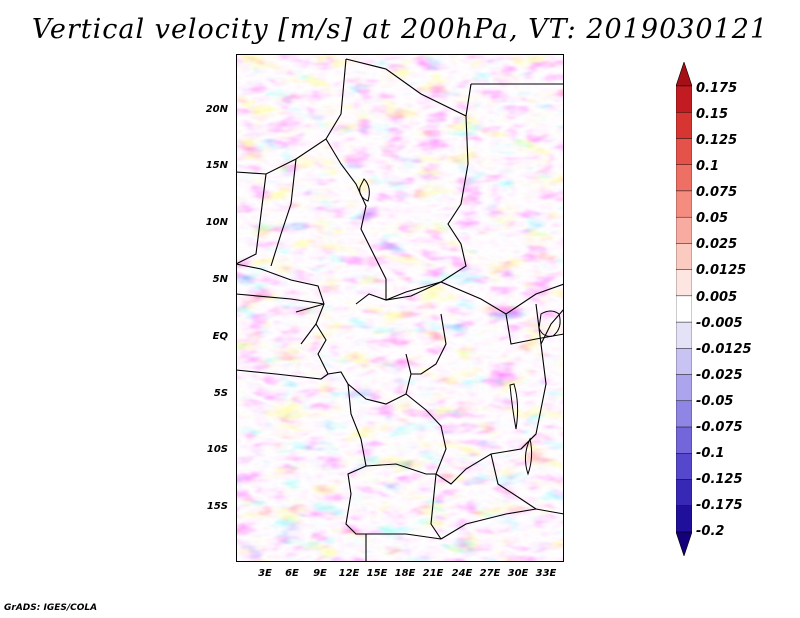  I want to click on colorbar, so click(684, 309).